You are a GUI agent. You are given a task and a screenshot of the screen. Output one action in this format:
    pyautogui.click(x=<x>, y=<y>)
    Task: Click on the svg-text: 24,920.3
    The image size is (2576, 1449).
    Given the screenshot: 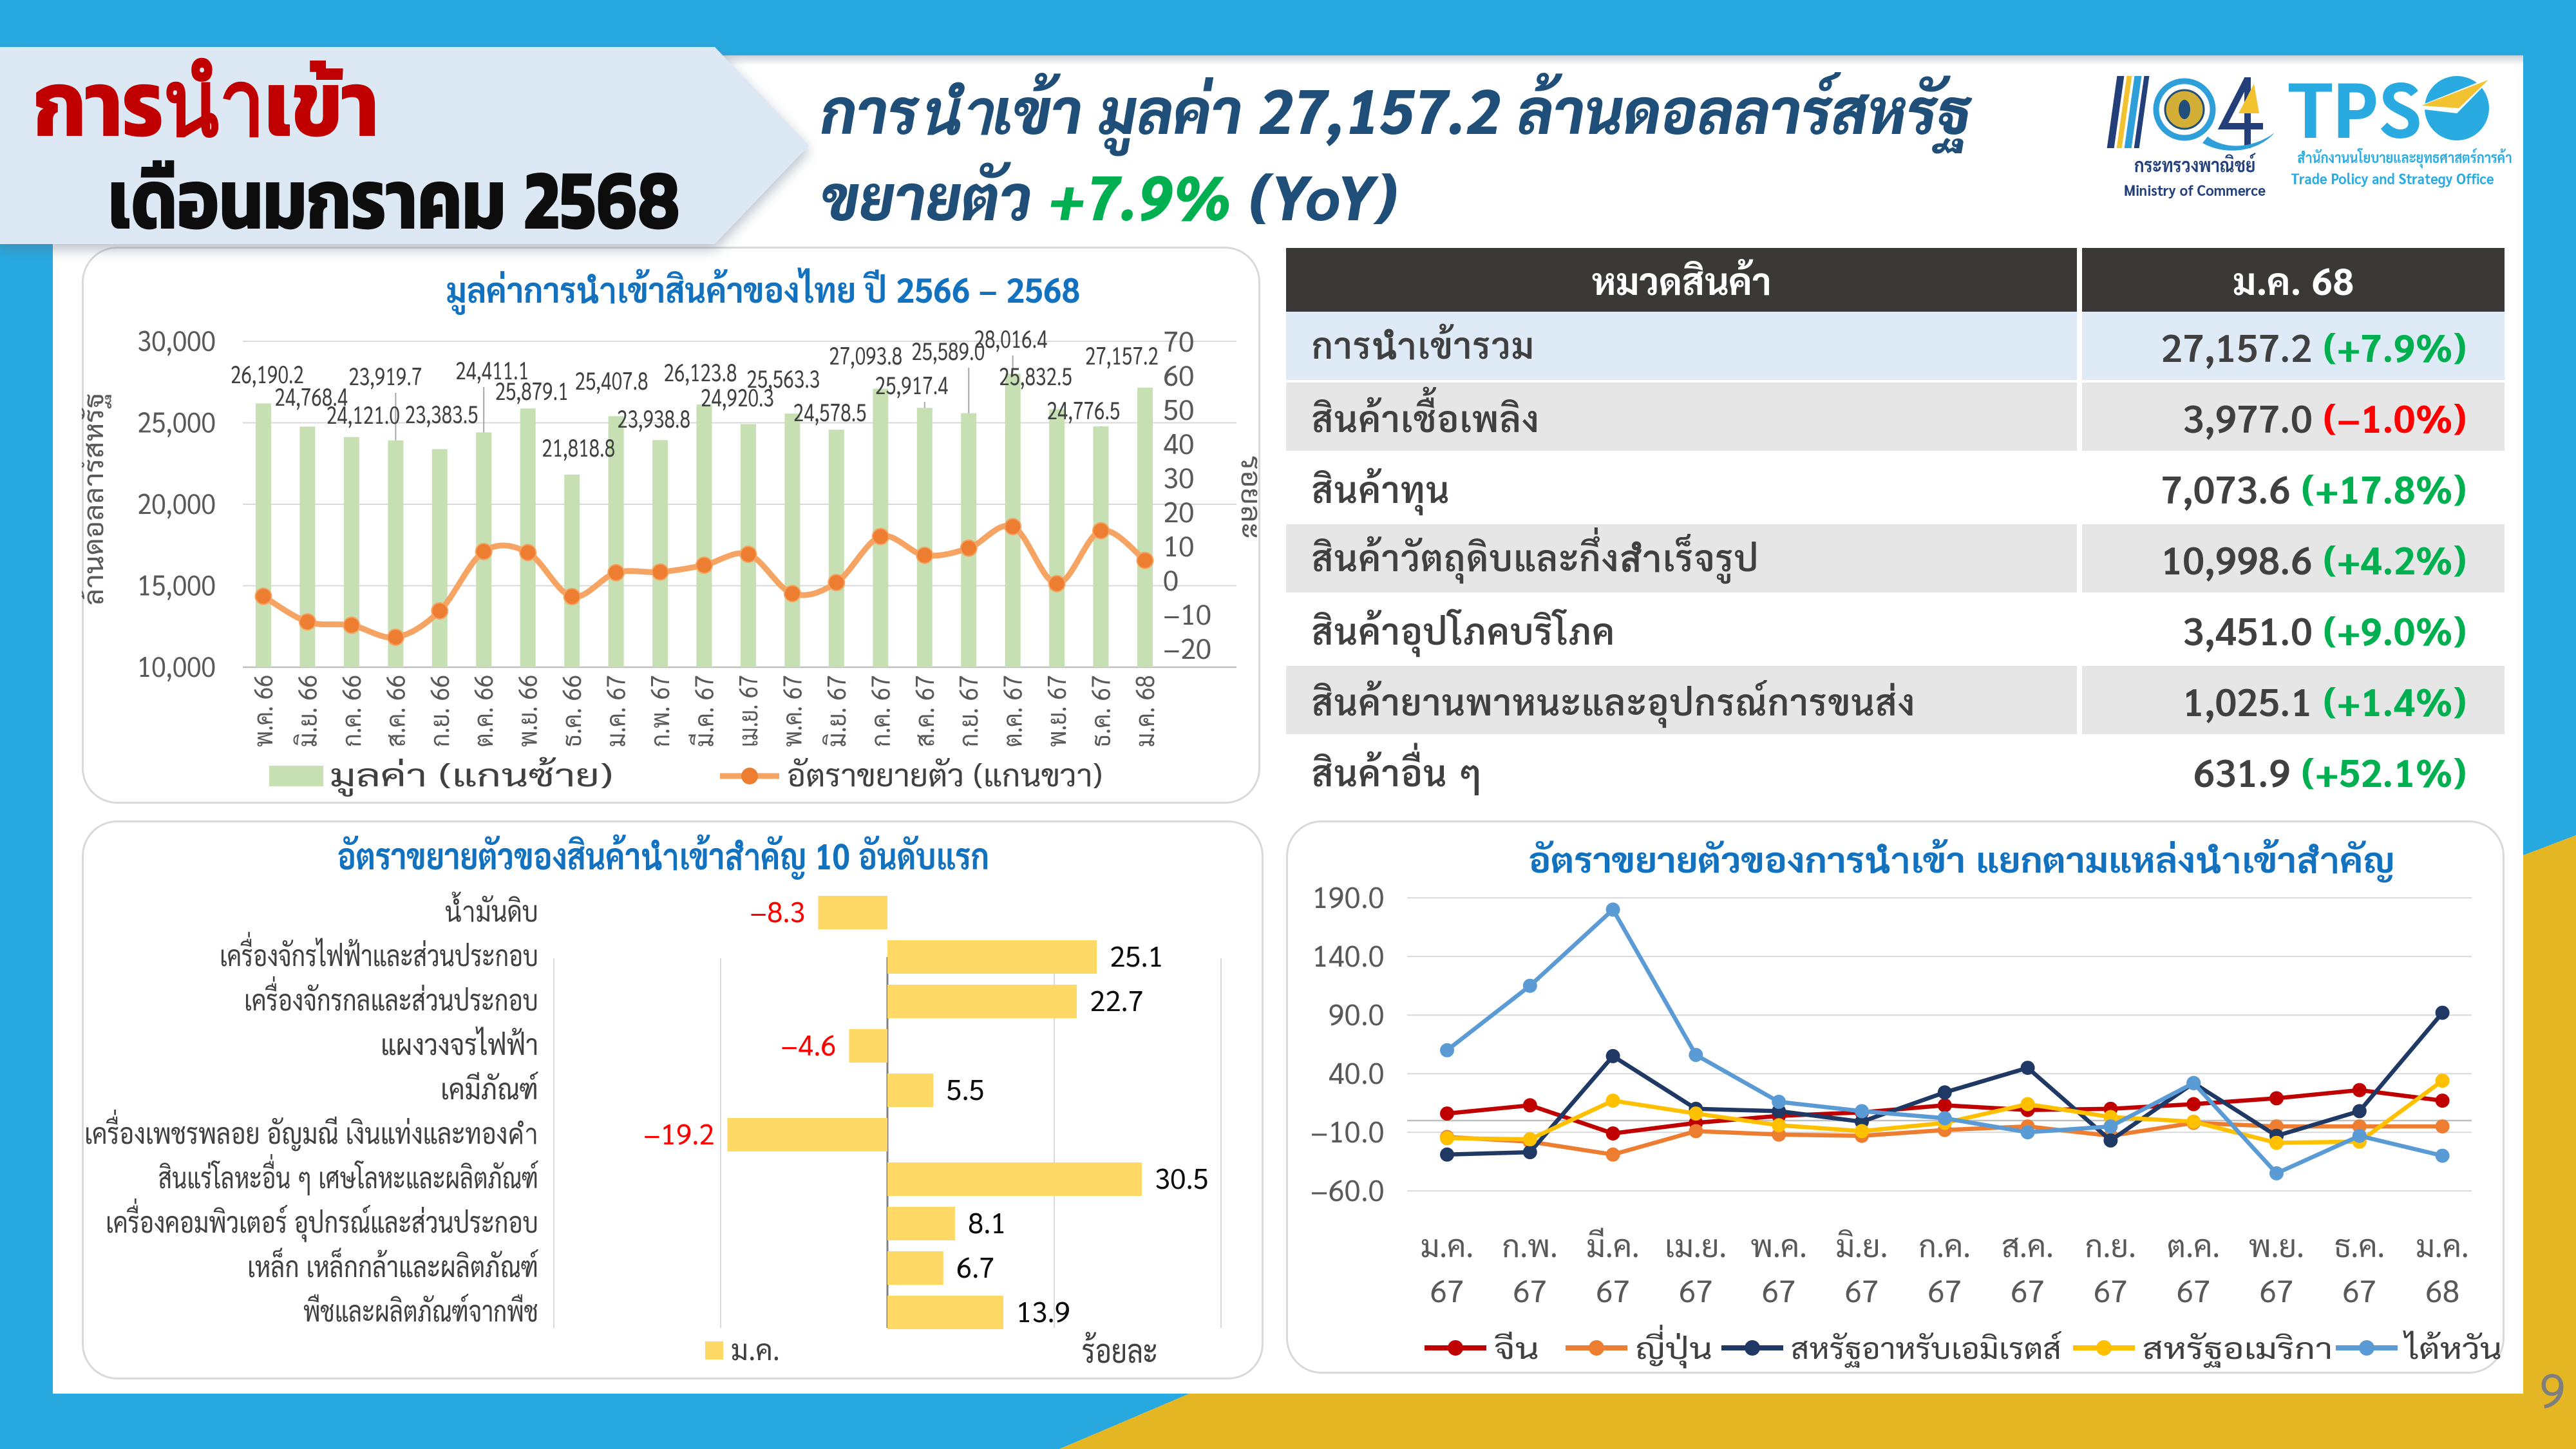 What is the action you would take?
    pyautogui.click(x=738, y=396)
    